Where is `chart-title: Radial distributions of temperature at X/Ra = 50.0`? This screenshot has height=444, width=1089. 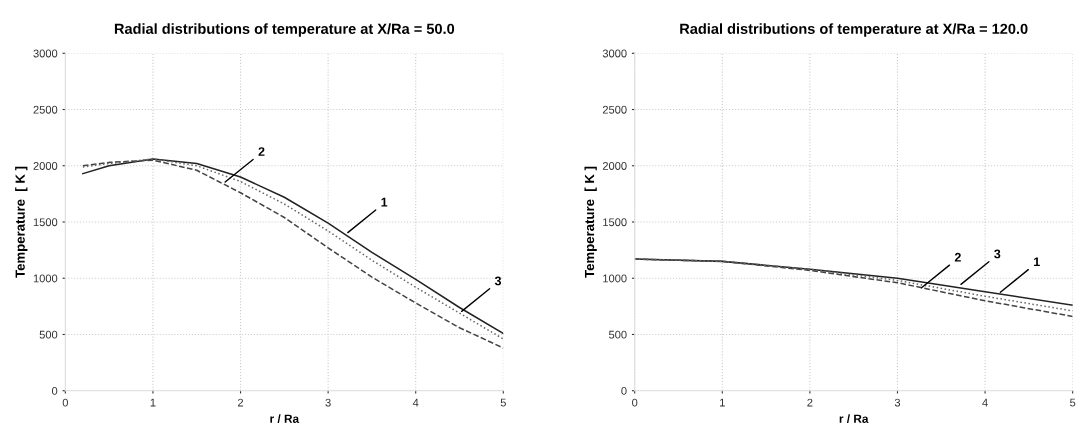 chart-title: Radial distributions of temperature at X/Ra = 50.0 is located at coordinates (284, 30).